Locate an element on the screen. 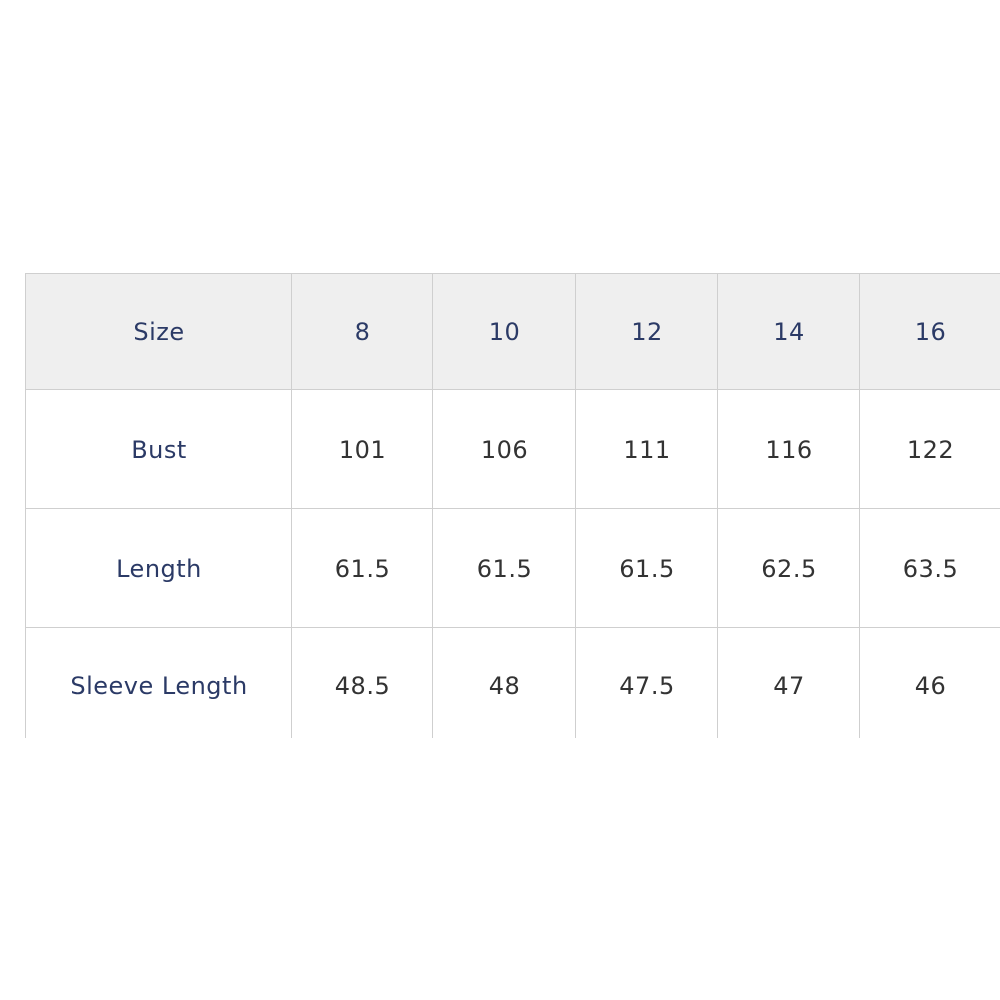  header-cell: 16 is located at coordinates (929, 331).